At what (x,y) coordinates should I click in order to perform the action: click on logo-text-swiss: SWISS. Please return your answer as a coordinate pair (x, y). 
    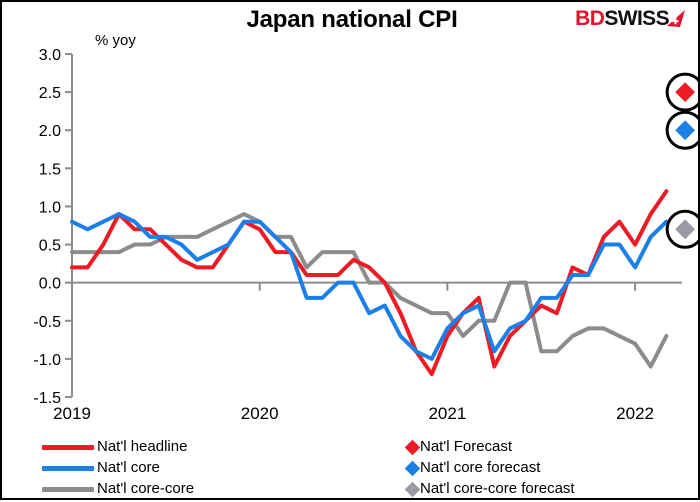
    Looking at the image, I should click on (636, 18).